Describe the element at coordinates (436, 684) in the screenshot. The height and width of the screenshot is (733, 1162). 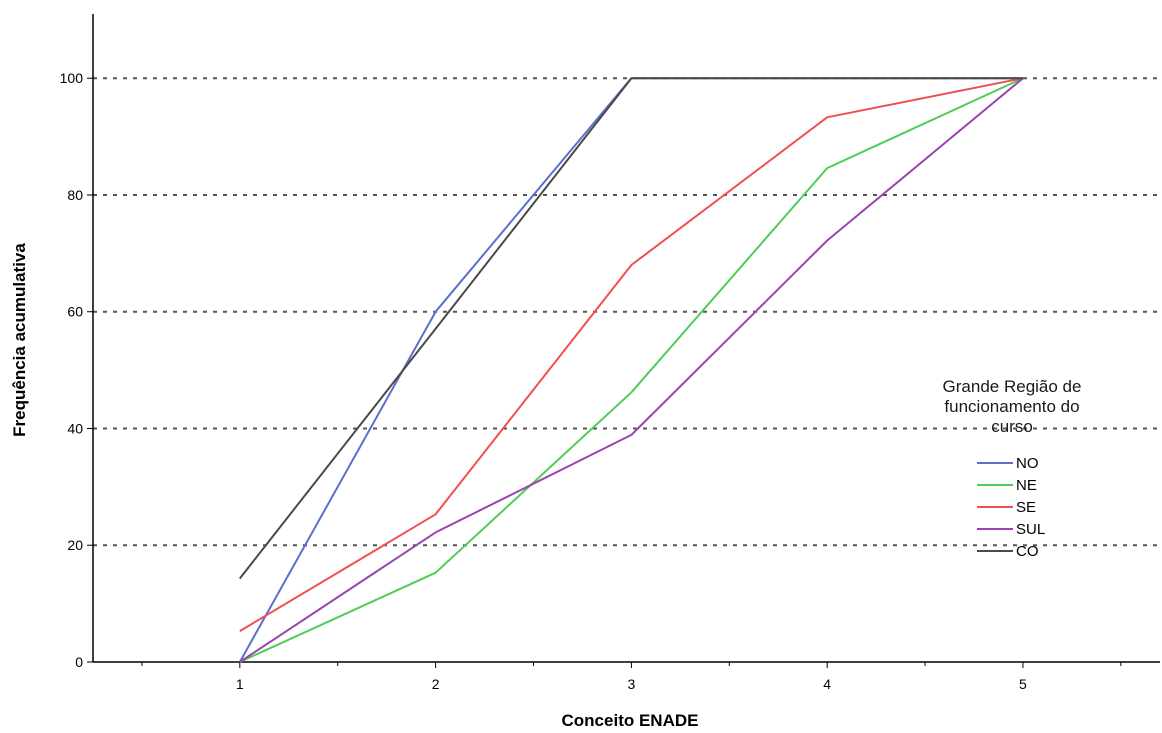
I see `x-tick-label-2: 2` at that location.